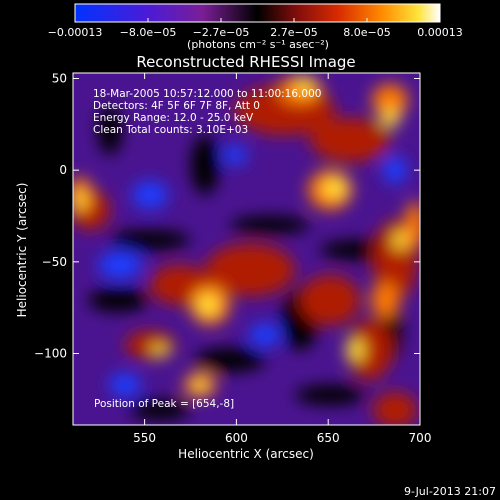  I want to click on colorbar-tick-label: −2.7e−05, so click(221, 32).